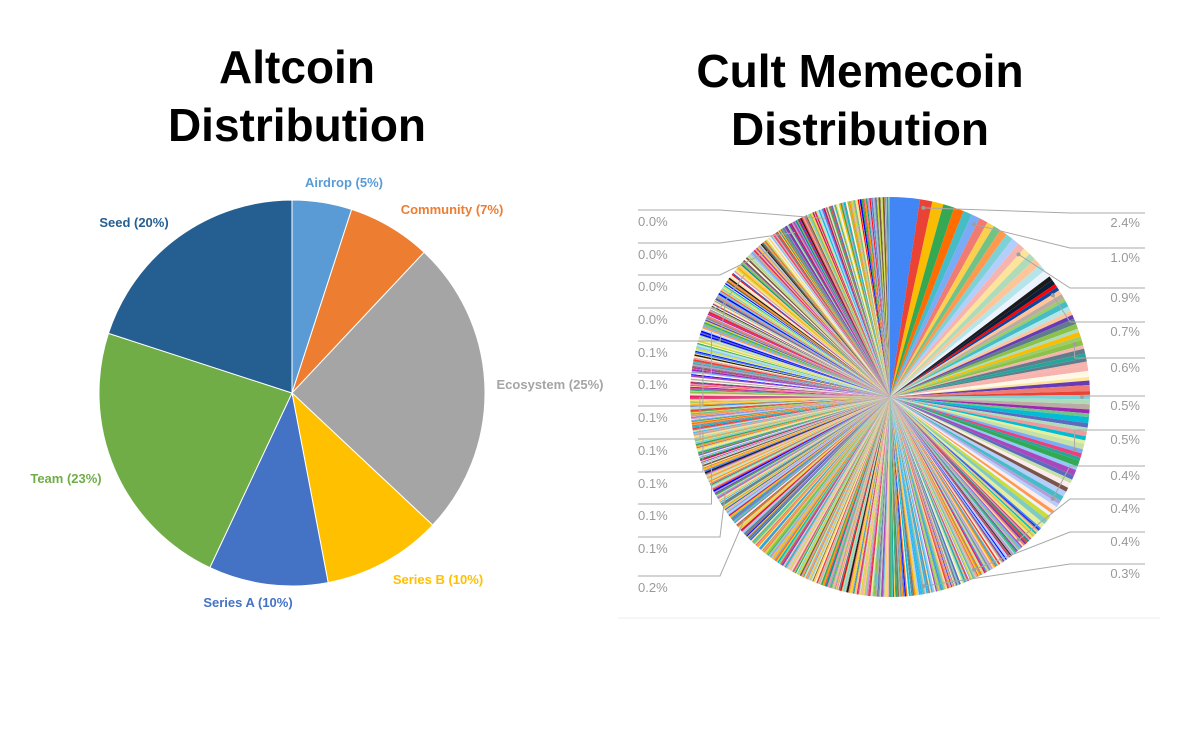 The width and height of the screenshot is (1200, 735). What do you see at coordinates (133, 222) in the screenshot?
I see `altcoin-slice-label: Seed (20%)` at bounding box center [133, 222].